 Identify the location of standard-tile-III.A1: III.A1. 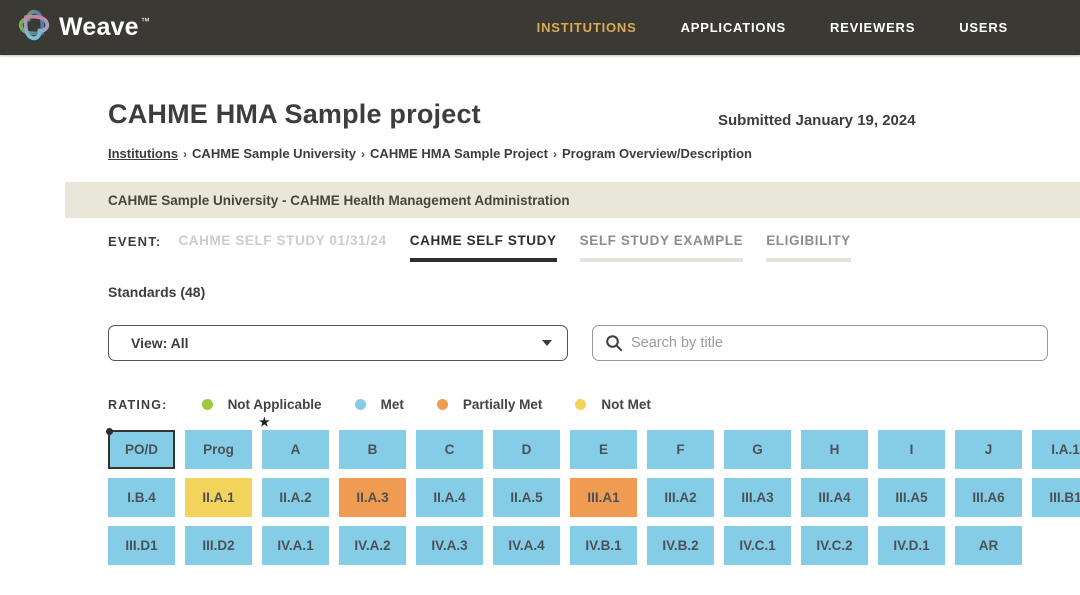
(603, 497).